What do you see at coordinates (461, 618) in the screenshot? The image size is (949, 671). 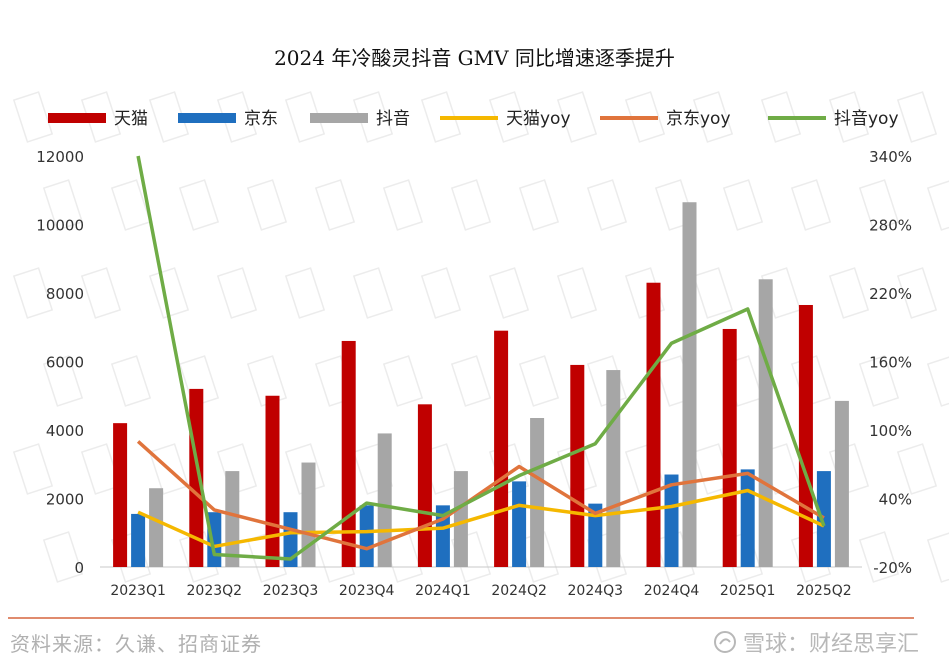 I see `footer-divider` at bounding box center [461, 618].